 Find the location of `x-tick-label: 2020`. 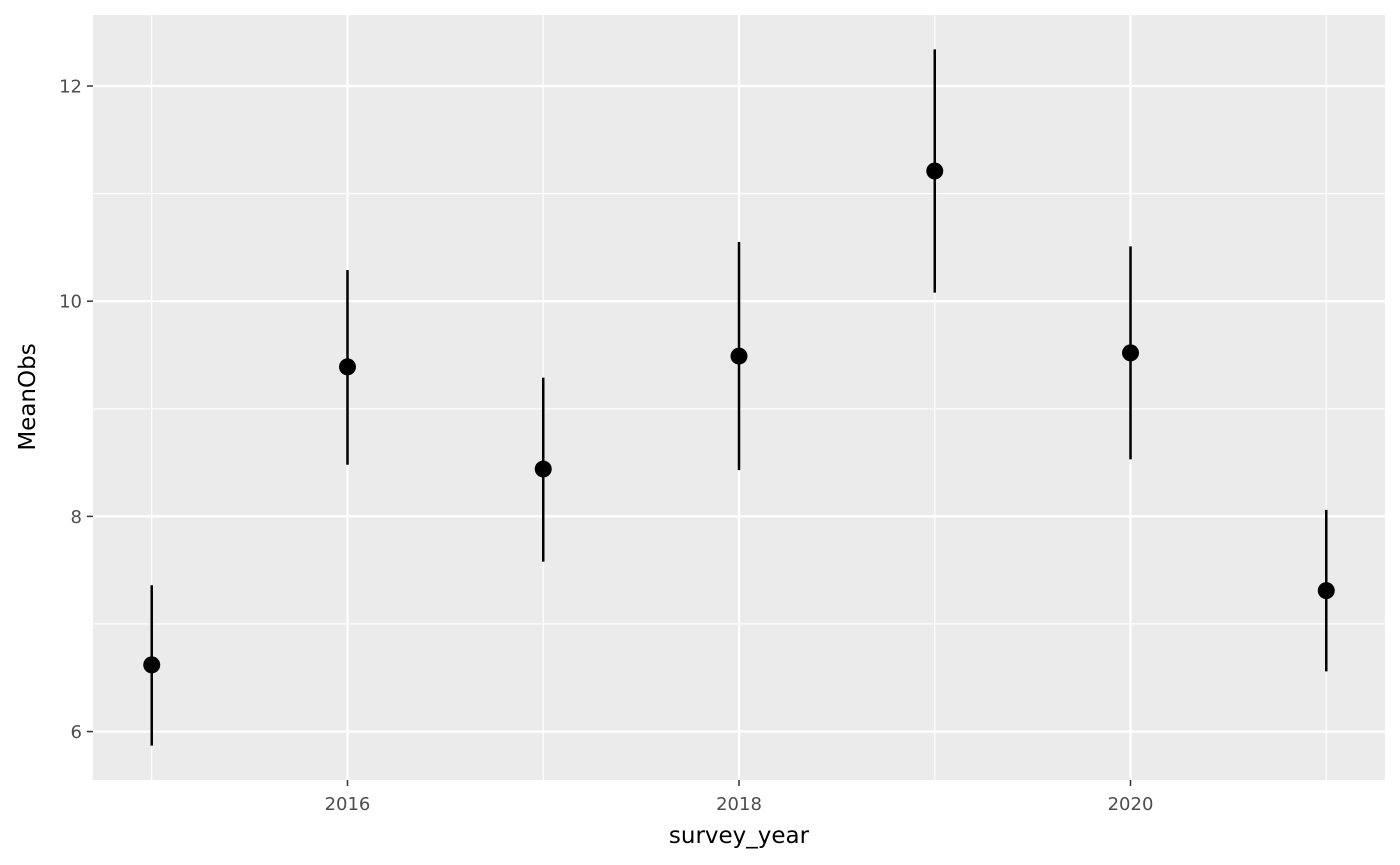

x-tick-label: 2020 is located at coordinates (1131, 804).